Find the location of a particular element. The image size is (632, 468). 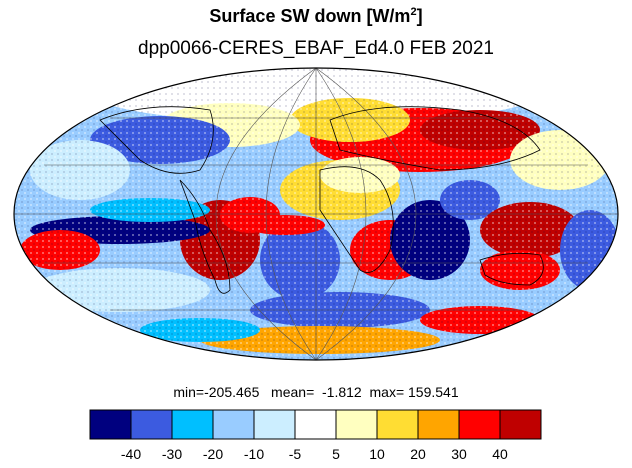

colorbar-label: 30 is located at coordinates (459, 454).